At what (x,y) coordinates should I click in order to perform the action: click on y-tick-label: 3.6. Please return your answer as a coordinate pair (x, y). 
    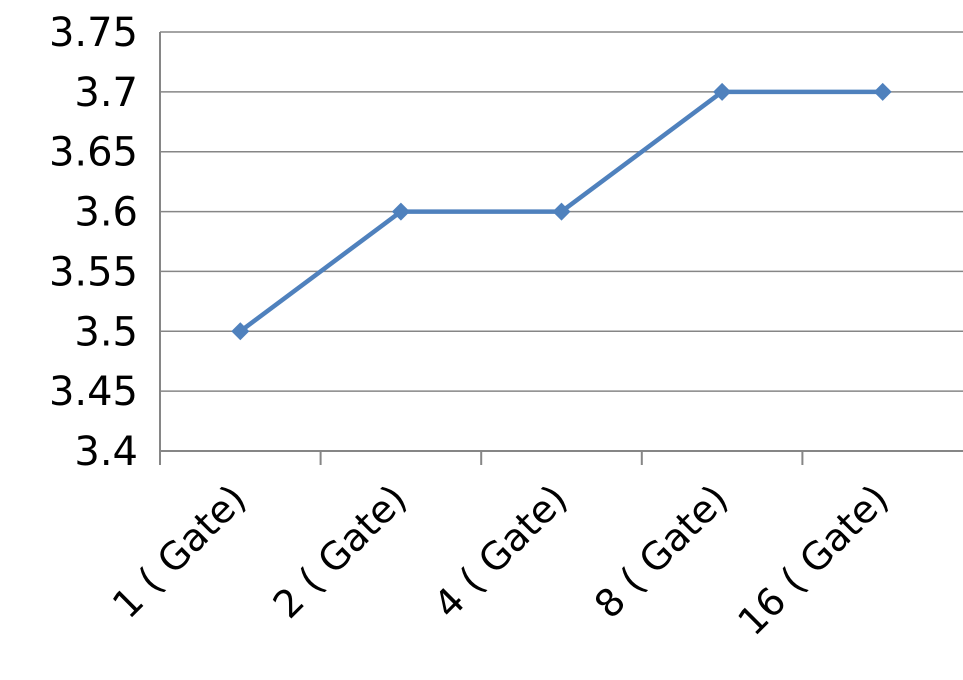
    Looking at the image, I should click on (106, 213).